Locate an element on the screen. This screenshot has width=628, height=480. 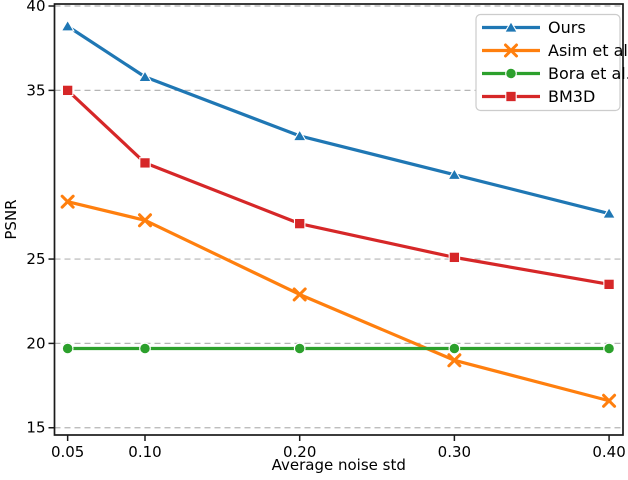
x-tick-label: 0.40 is located at coordinates (608, 452).